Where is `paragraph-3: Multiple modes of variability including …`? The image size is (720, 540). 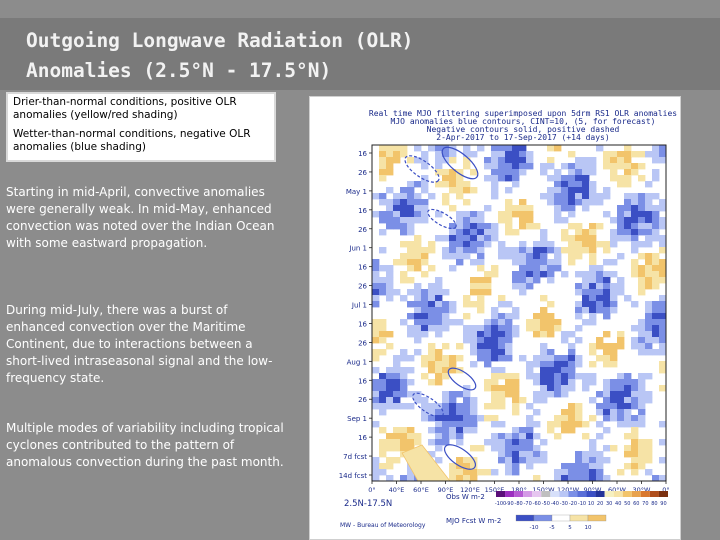
paragraph-3: Multiple modes of variability including … is located at coordinates (145, 445).